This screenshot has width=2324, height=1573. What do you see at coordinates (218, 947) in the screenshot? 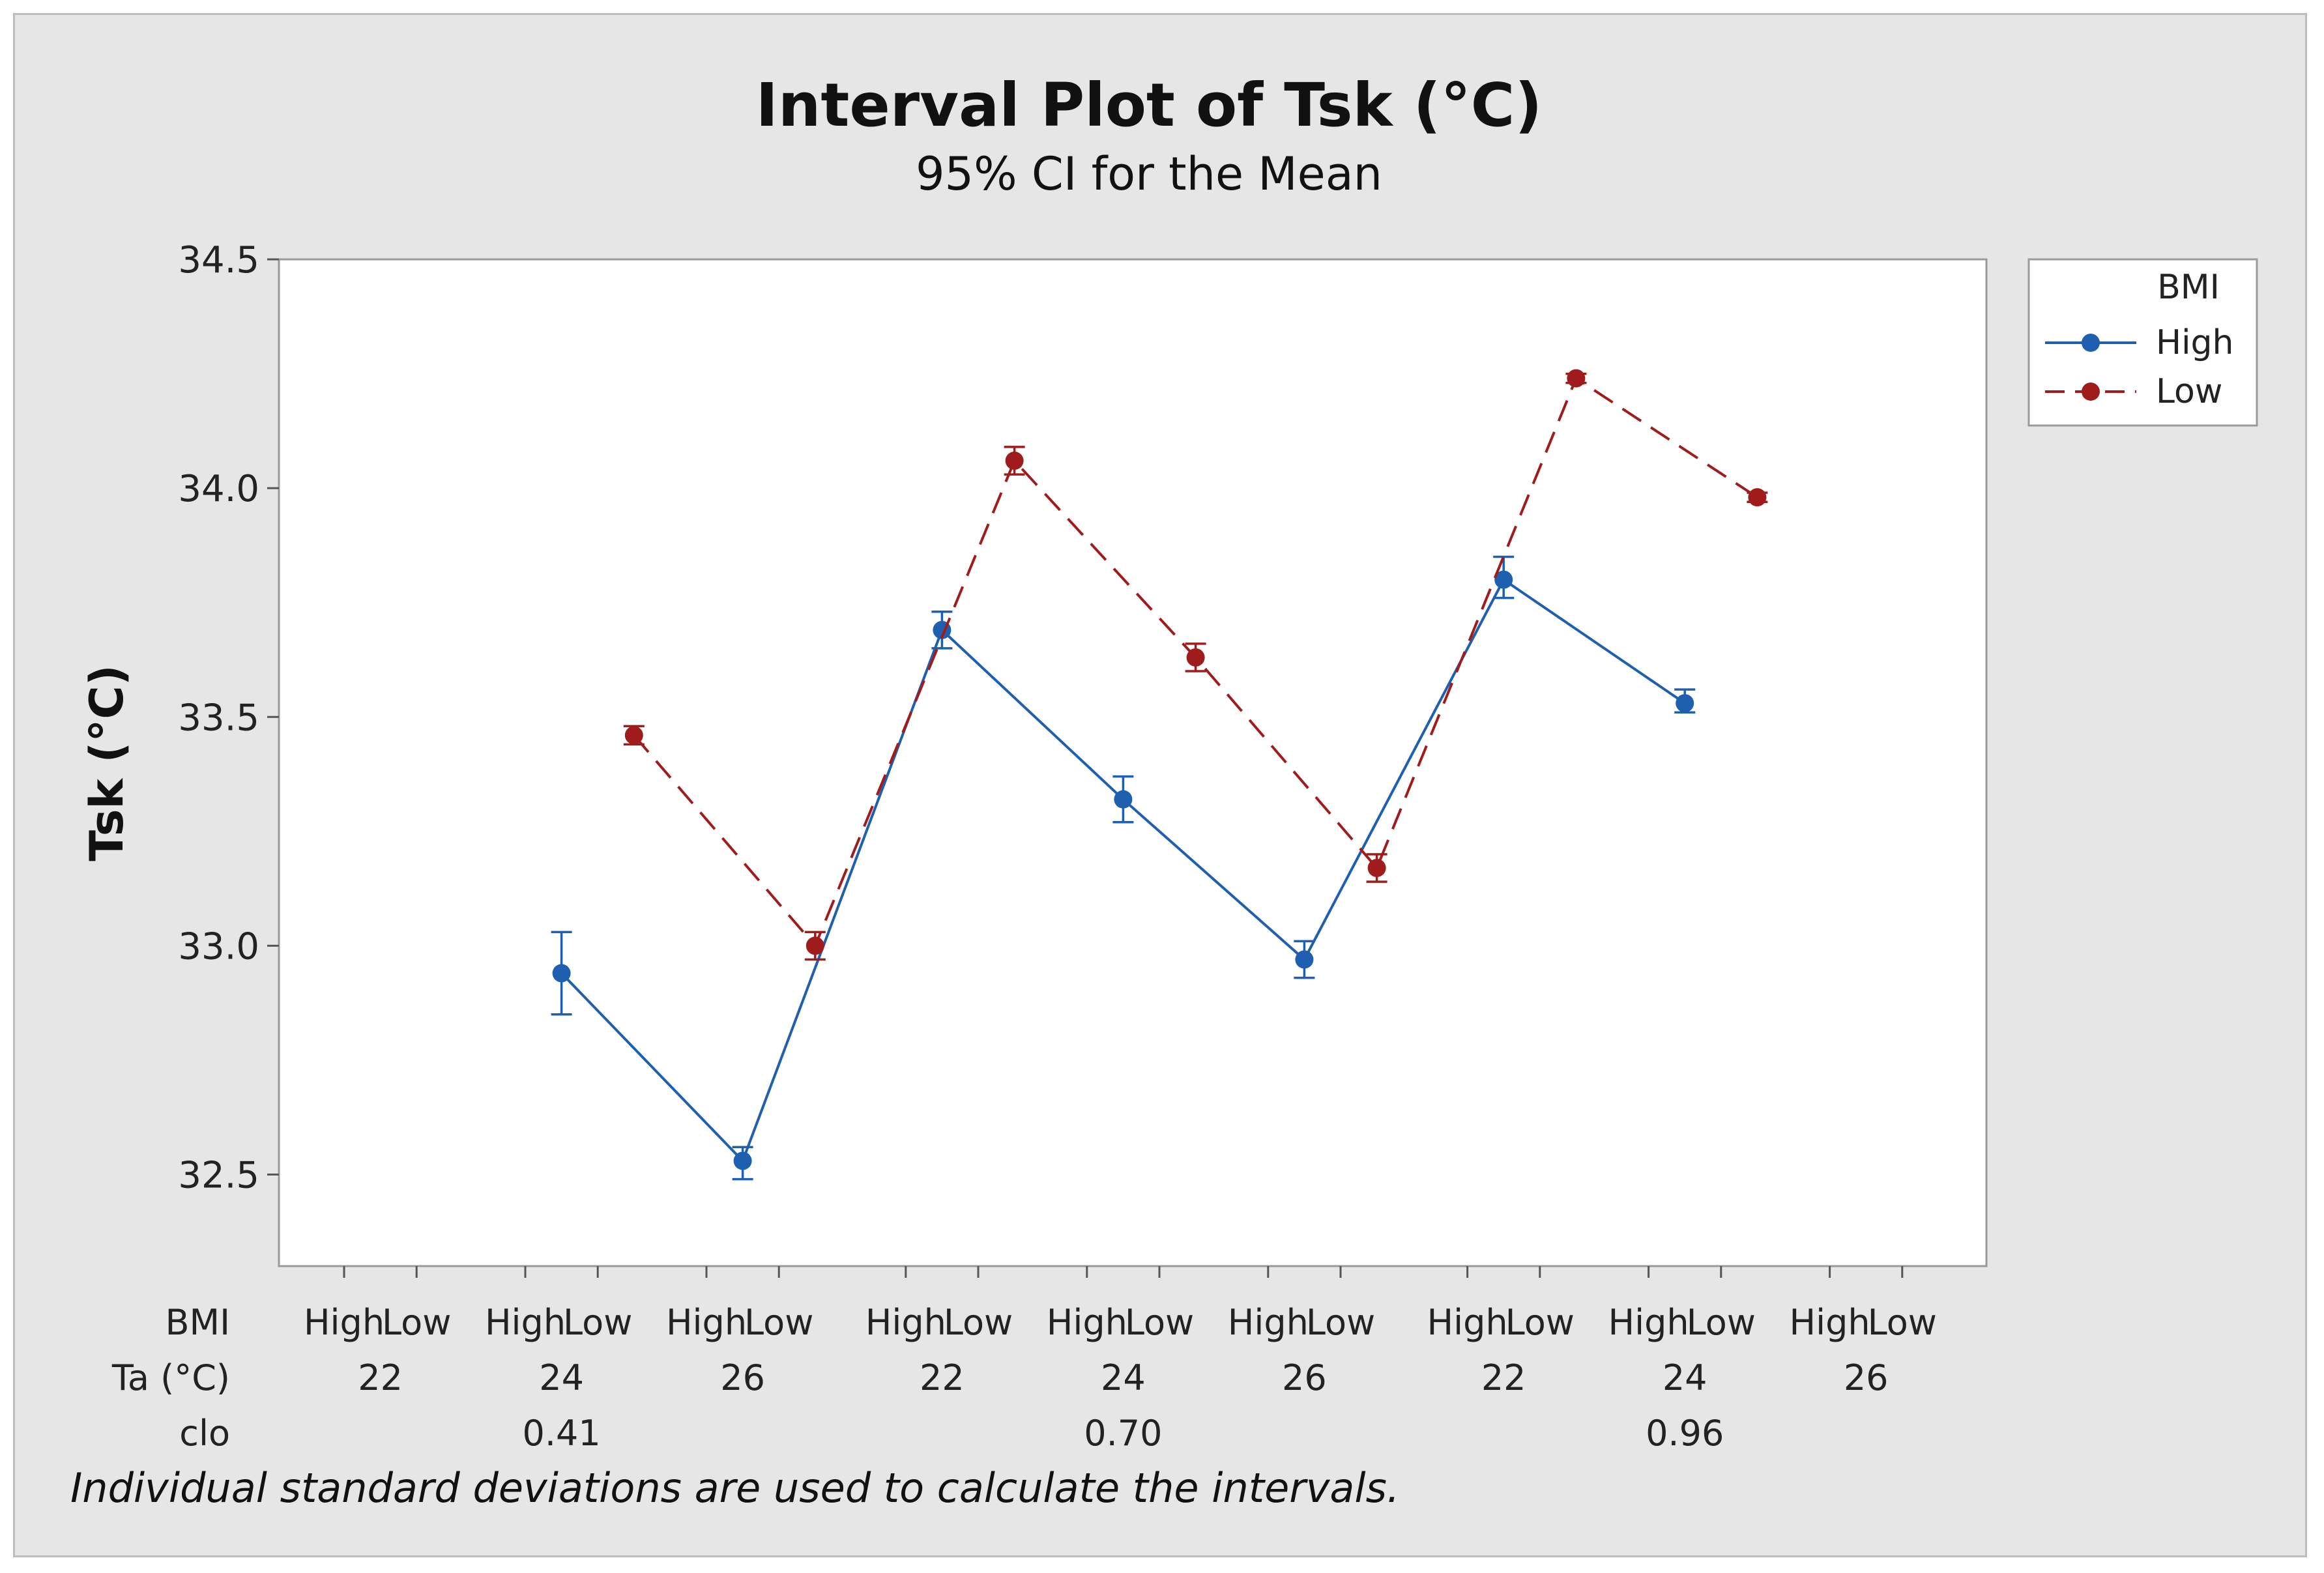
I see `y-tick-label: 33.0` at bounding box center [218, 947].